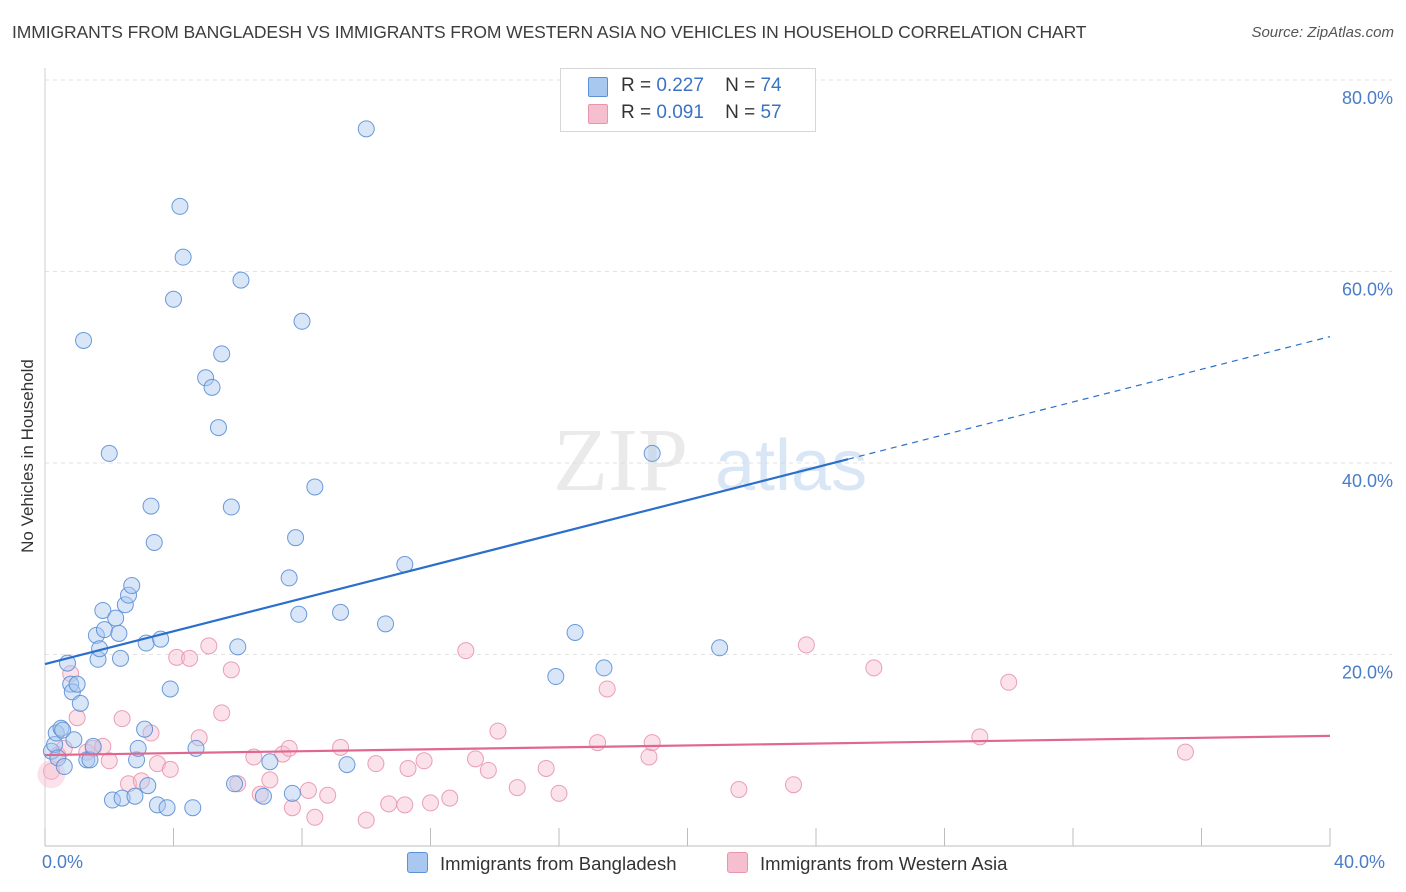 The height and width of the screenshot is (892, 1406). I want to click on x-tick-label-min: 0.0%, so click(63, 862).